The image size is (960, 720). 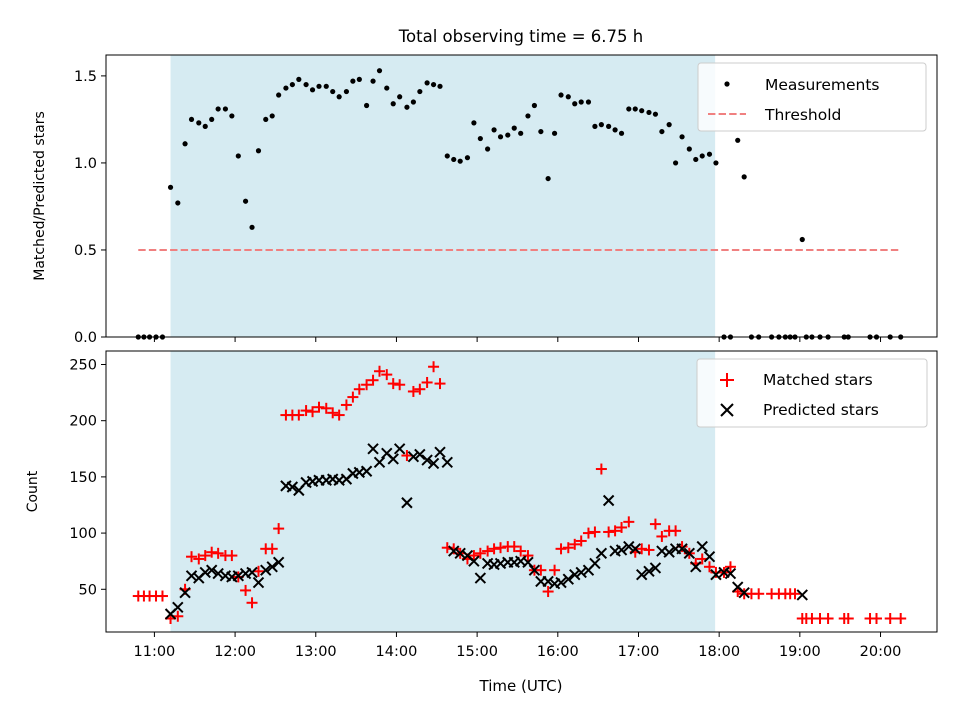 I want to click on x-tick-label: 20:00, so click(x=881, y=652).